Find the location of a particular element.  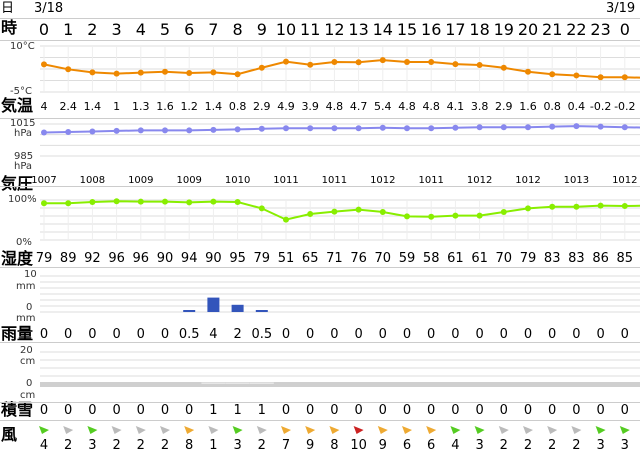

temperature-label: -0.2 is located at coordinates (600, 106).